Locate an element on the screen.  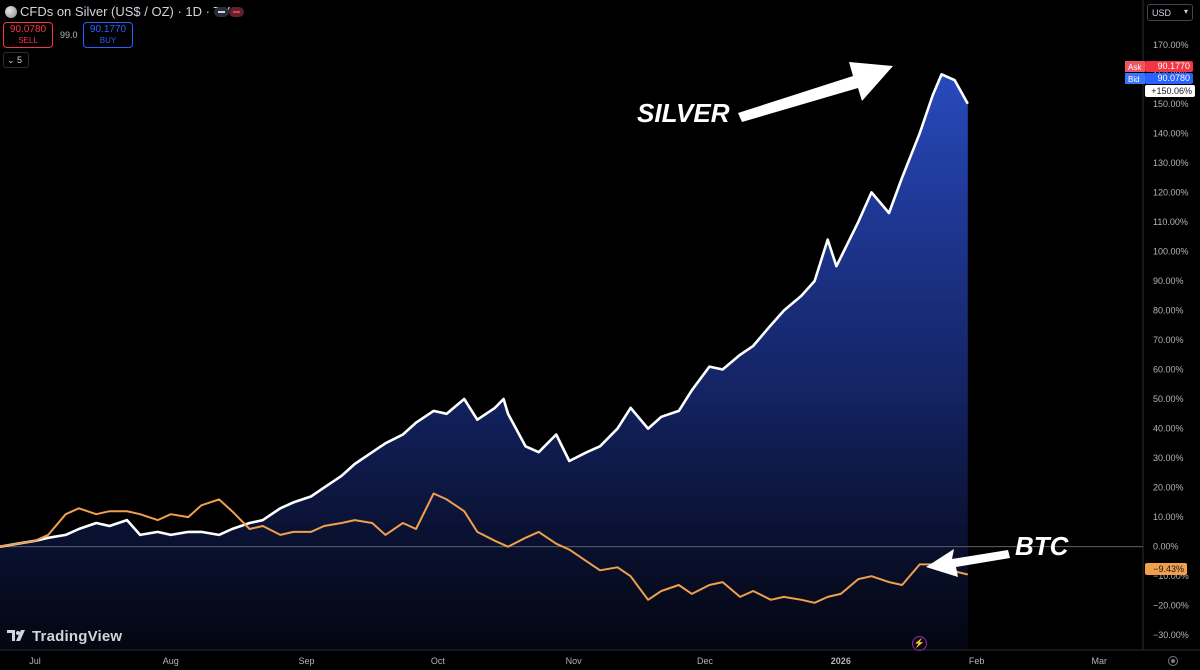
ask-value: 90.1770 is located at coordinates (1173, 66).